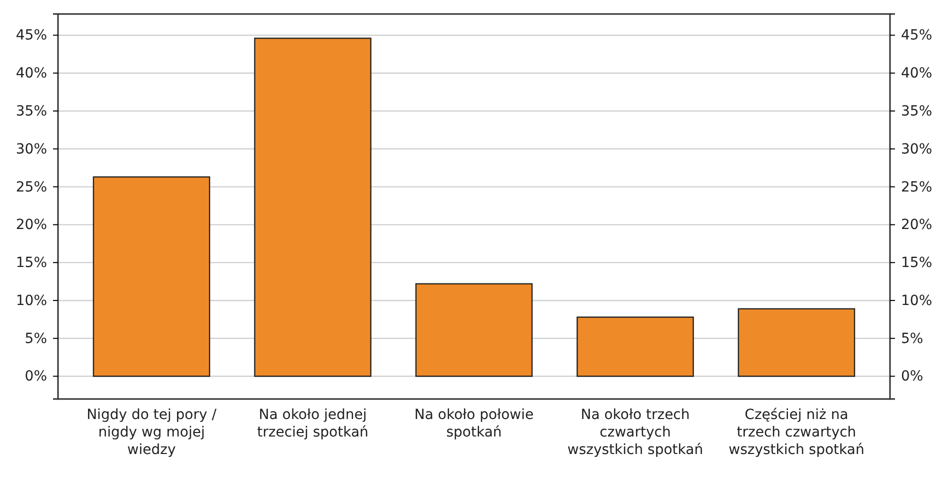 The height and width of the screenshot is (491, 942). I want to click on y-tick-label: 20%, so click(31, 225).